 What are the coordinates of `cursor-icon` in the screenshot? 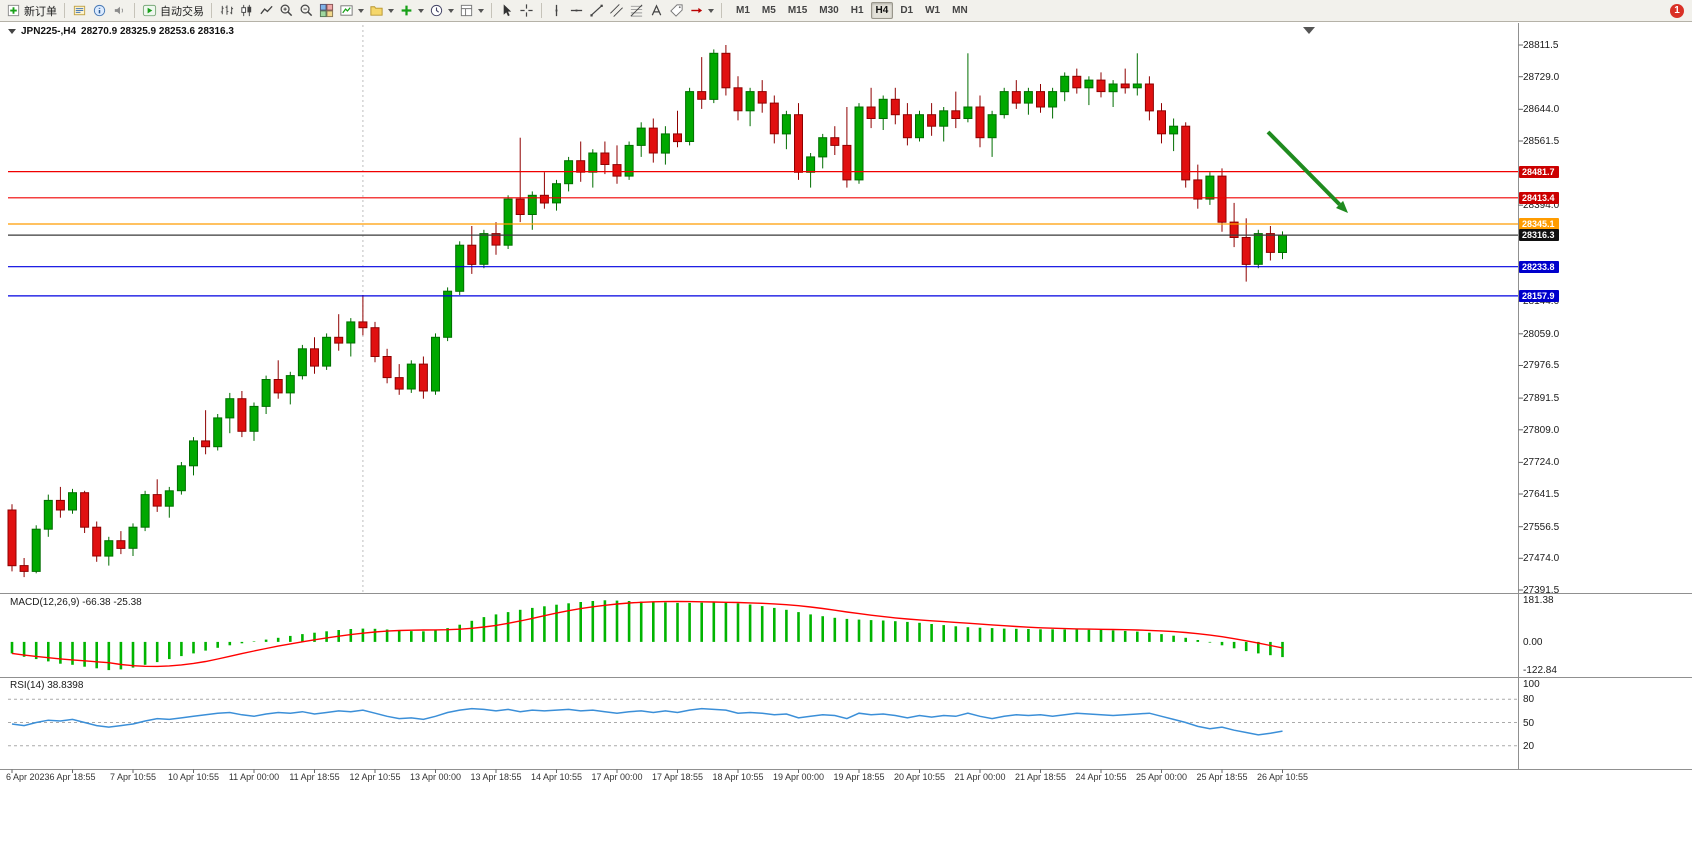 It's located at (506, 10).